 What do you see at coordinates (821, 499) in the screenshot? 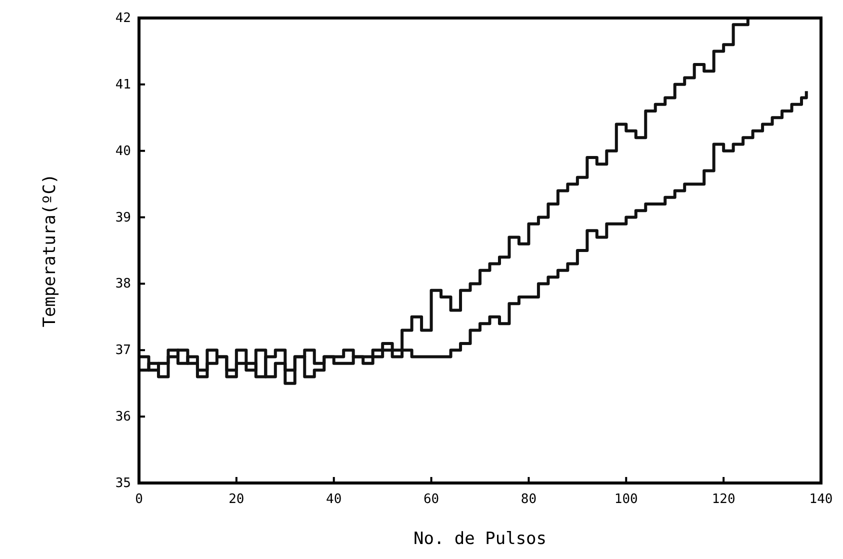
I see `x-tick-label: 140` at bounding box center [821, 499].